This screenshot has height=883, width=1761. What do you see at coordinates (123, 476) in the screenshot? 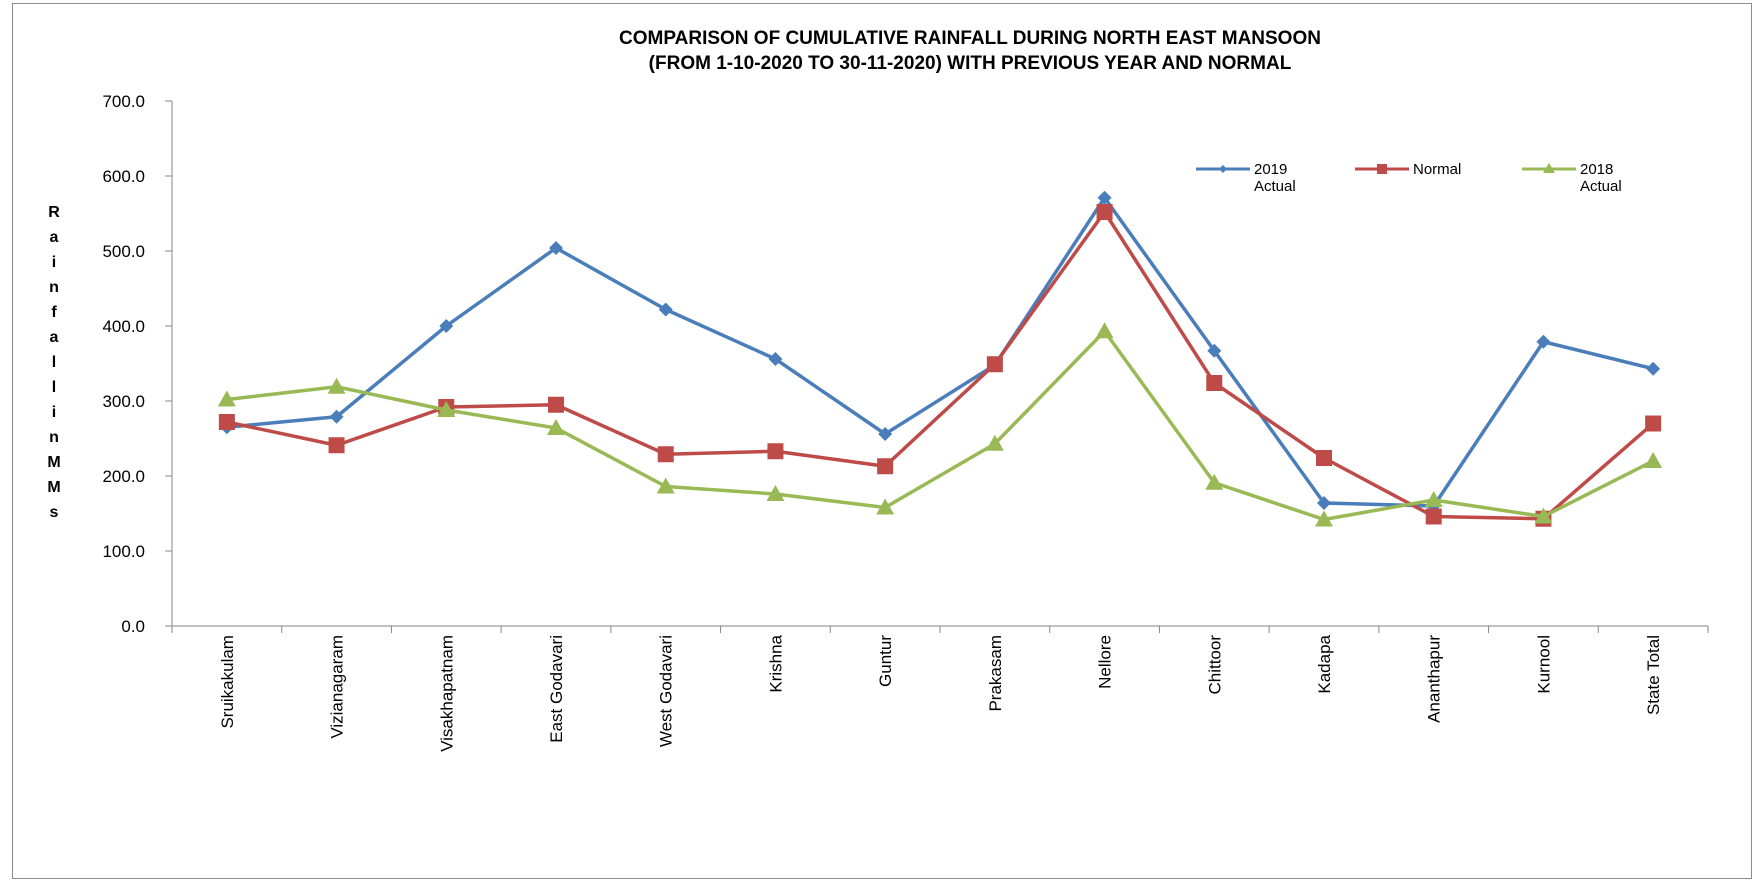
I see `y-tick-label: 200.0` at bounding box center [123, 476].